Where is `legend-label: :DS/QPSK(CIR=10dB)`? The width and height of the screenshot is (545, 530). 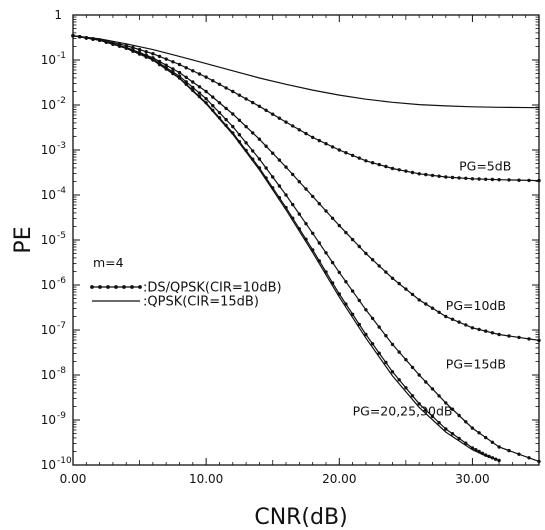
legend-label: :DS/QPSK(CIR=10dB) is located at coordinates (212, 288).